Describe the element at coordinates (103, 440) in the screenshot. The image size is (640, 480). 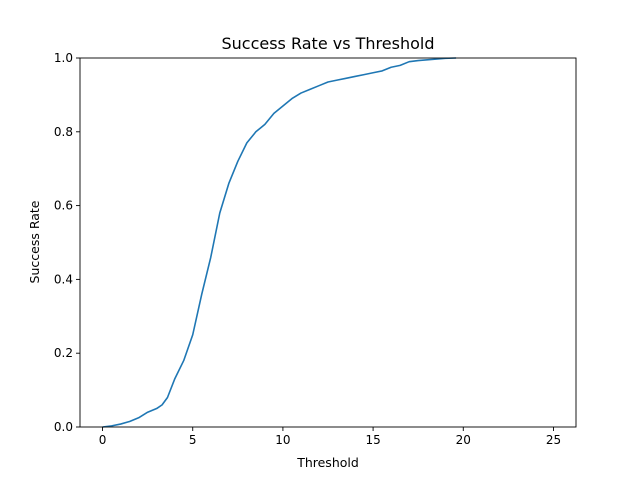
I see `x-tick-label: 0` at that location.